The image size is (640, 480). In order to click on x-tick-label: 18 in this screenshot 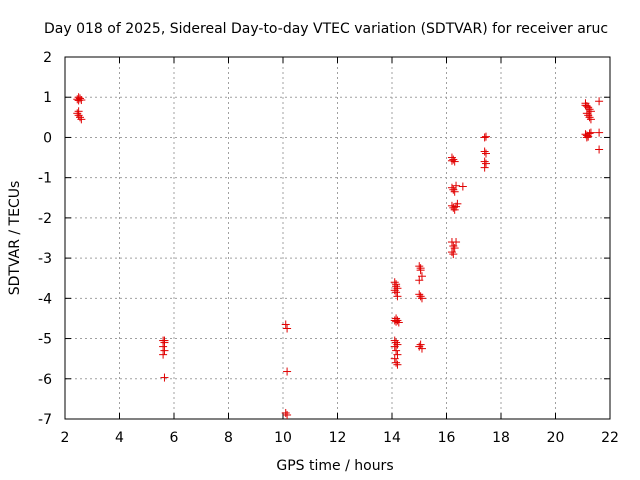, I will do `click(501, 438)`.